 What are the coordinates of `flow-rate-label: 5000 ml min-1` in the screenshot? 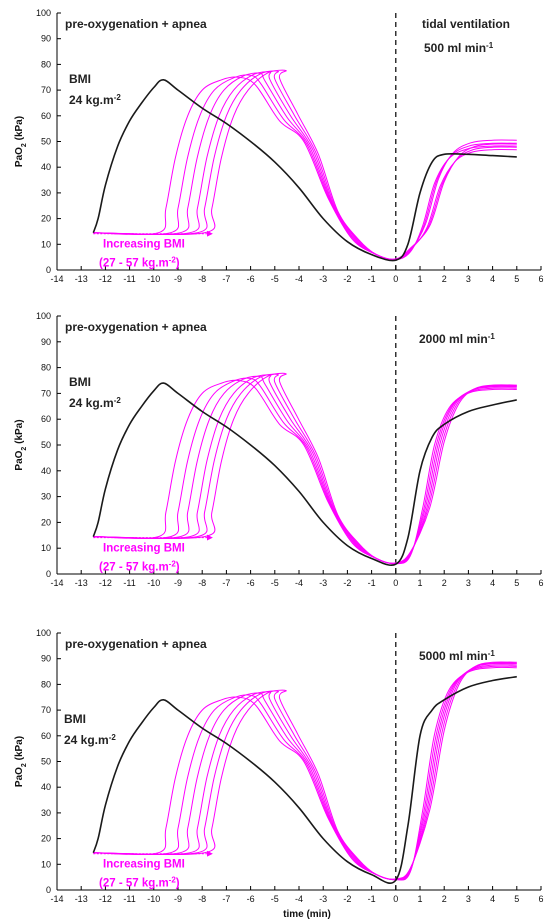 It's located at (457, 656).